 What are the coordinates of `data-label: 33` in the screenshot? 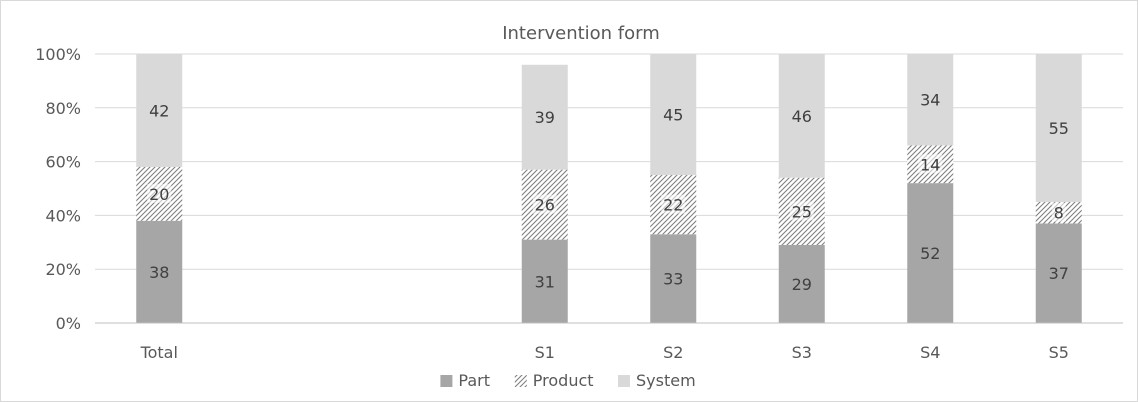 It's located at (673, 279).